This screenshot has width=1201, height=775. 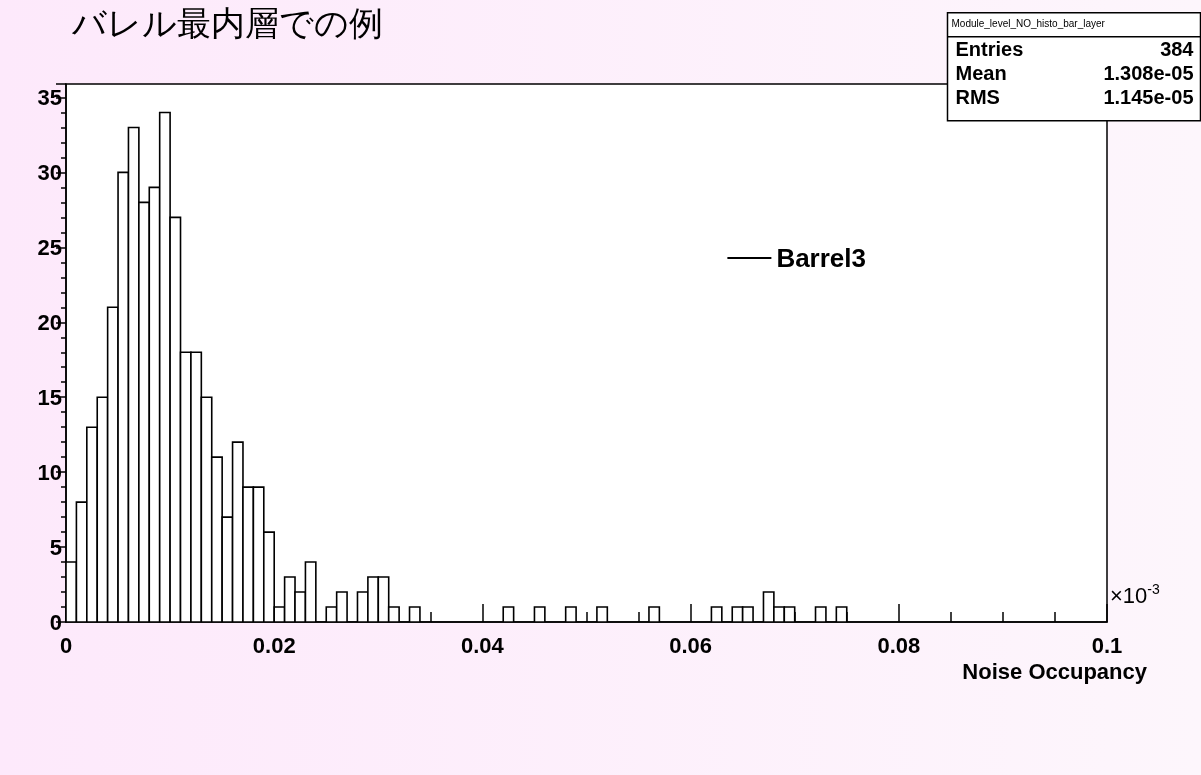 I want to click on chart-title: バレル最内層での例, so click(x=227, y=23).